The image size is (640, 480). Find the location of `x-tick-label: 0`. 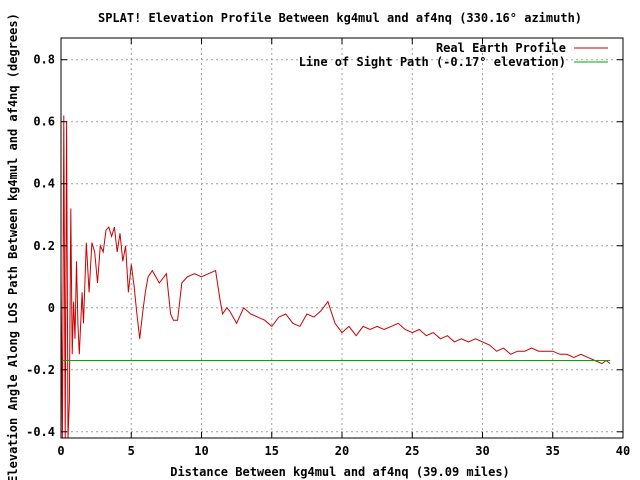

x-tick-label: 0 is located at coordinates (60, 451).